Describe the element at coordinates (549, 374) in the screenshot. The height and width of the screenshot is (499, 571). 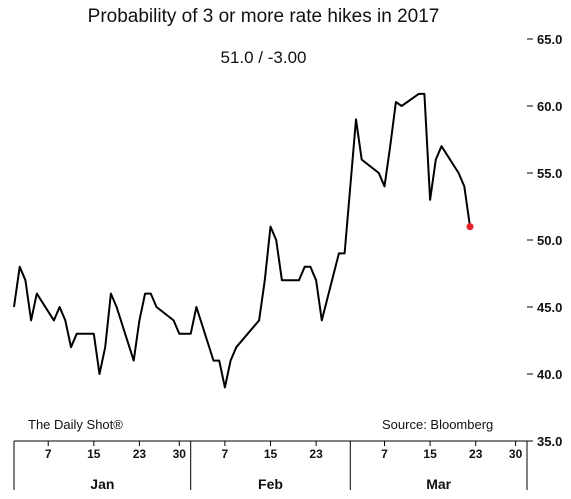
I see `y-tick-label: 40.0` at that location.